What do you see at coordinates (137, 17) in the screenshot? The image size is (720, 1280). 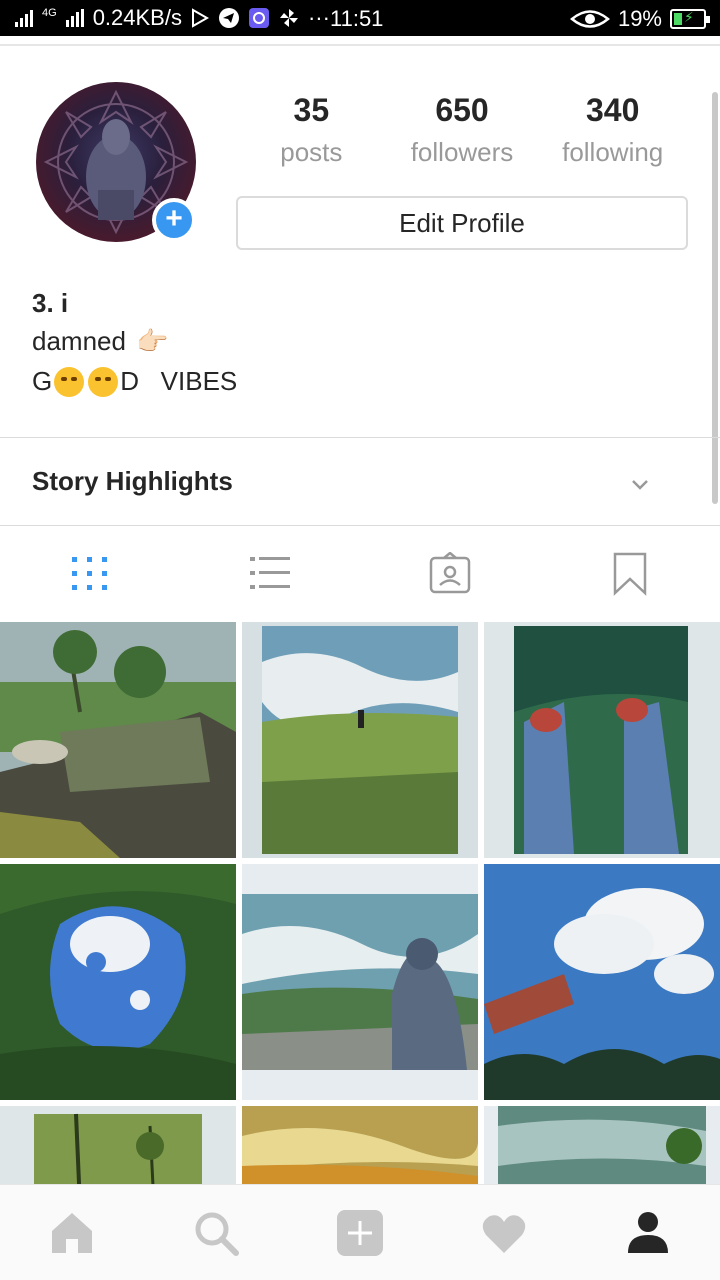 I see `network-speed: 0.24KB/s` at bounding box center [137, 17].